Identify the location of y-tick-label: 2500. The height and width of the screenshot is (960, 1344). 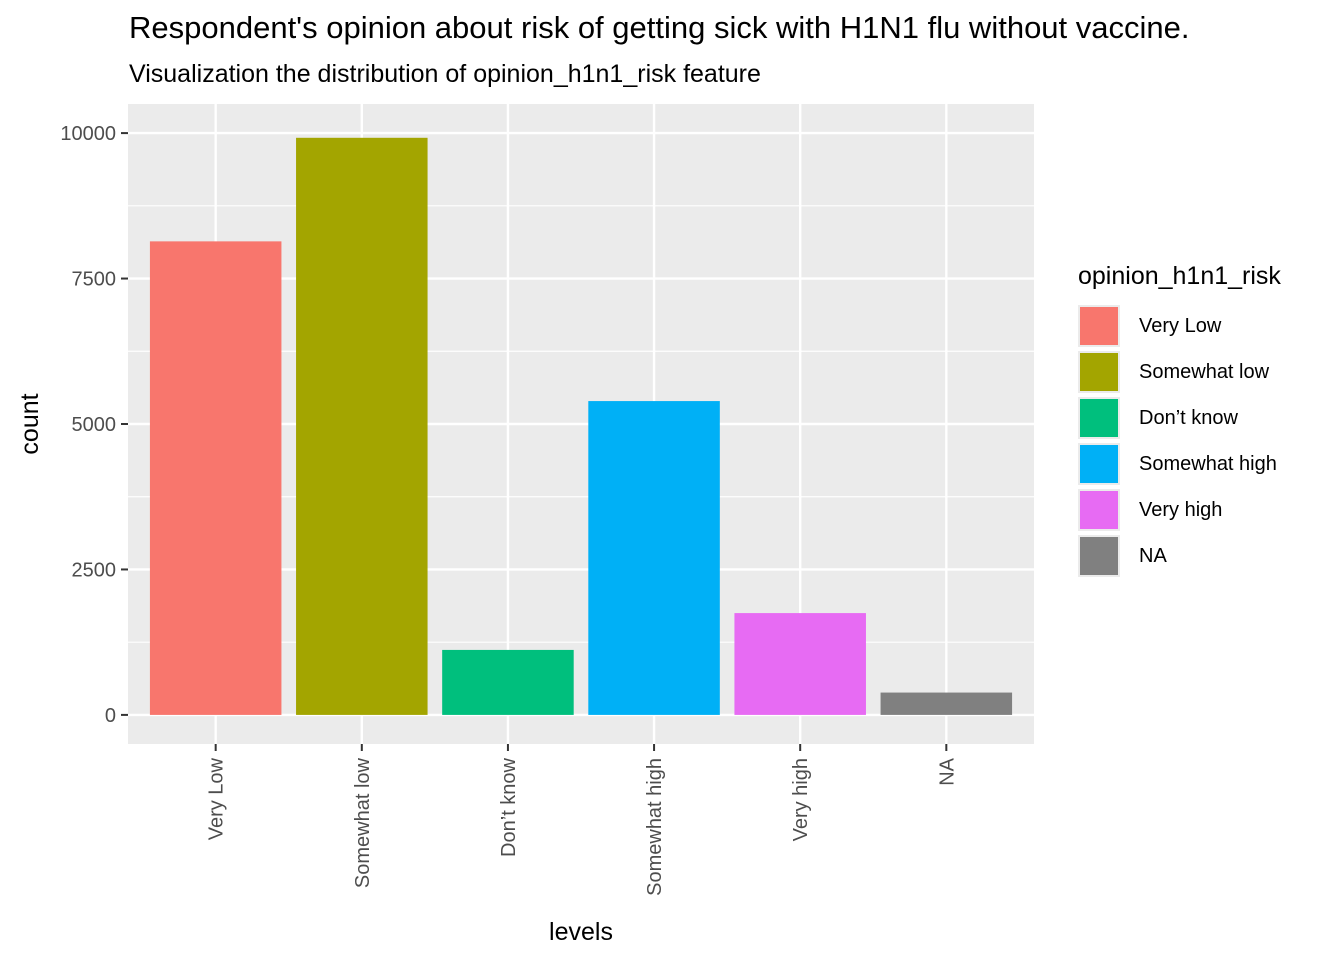
(94, 570).